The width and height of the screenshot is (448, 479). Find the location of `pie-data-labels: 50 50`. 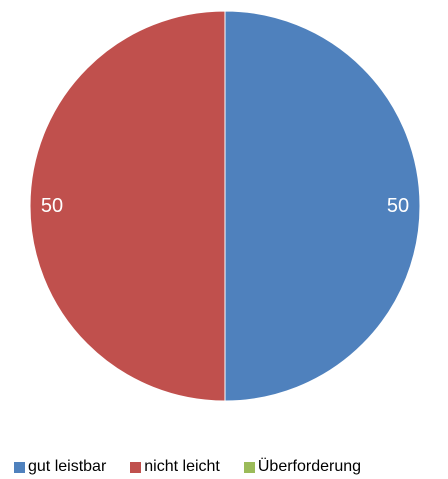

pie-data-labels: 50 50 is located at coordinates (225, 206).